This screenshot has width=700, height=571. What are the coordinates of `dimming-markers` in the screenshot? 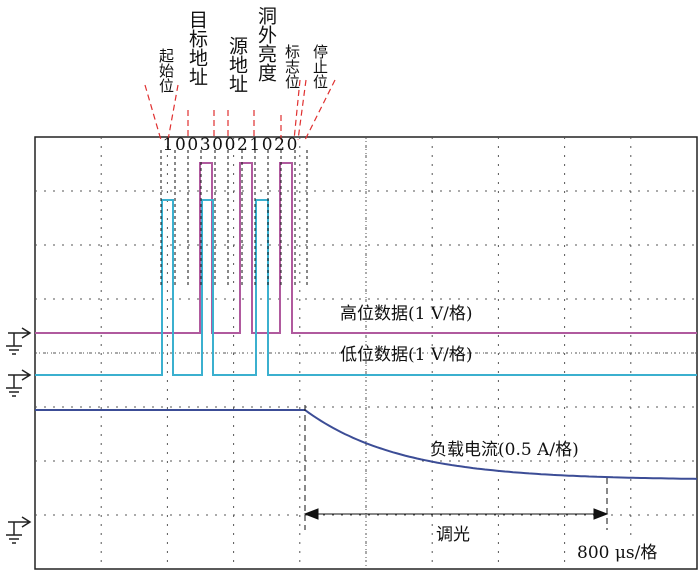 It's located at (456, 467).